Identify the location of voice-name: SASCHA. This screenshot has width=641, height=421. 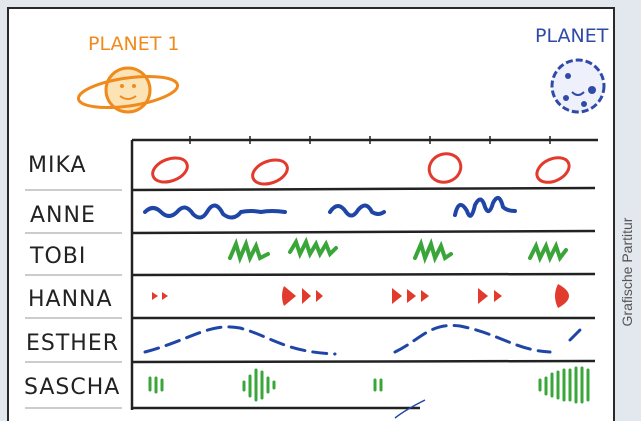
(72, 387).